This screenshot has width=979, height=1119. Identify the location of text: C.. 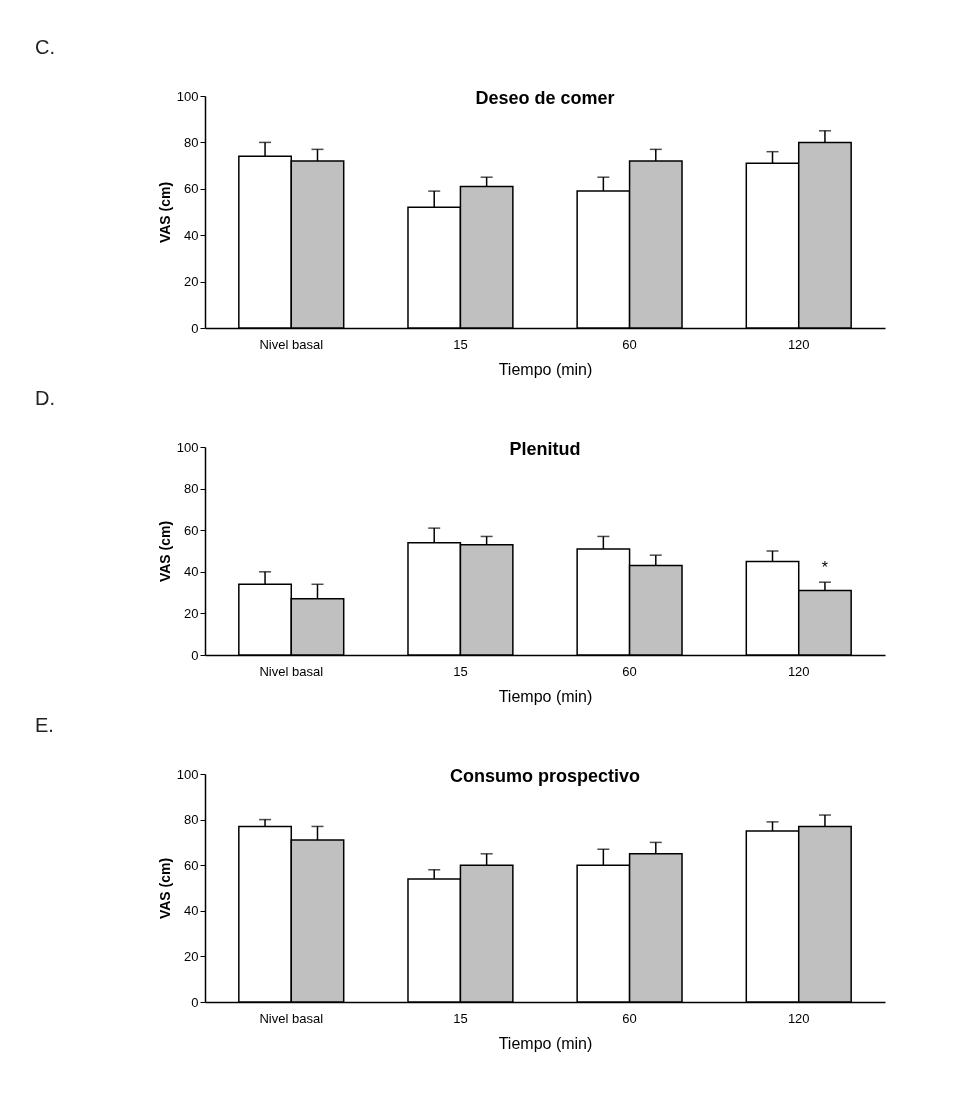
(45, 47).